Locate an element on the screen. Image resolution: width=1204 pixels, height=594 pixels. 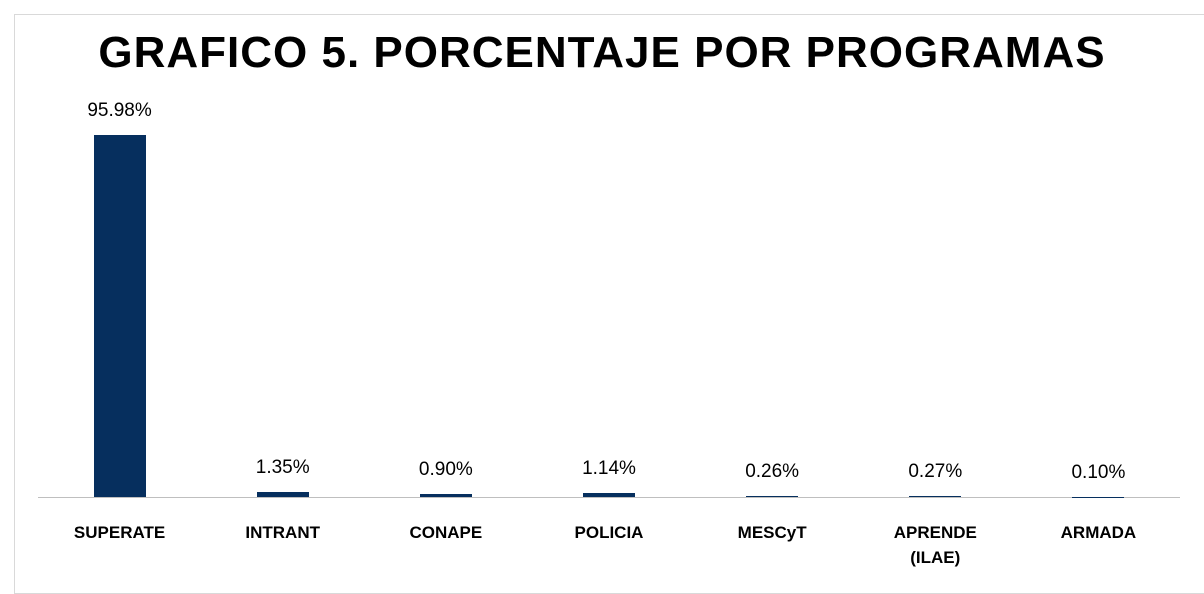
x-tick-label: SUPERATE is located at coordinates (120, 532).